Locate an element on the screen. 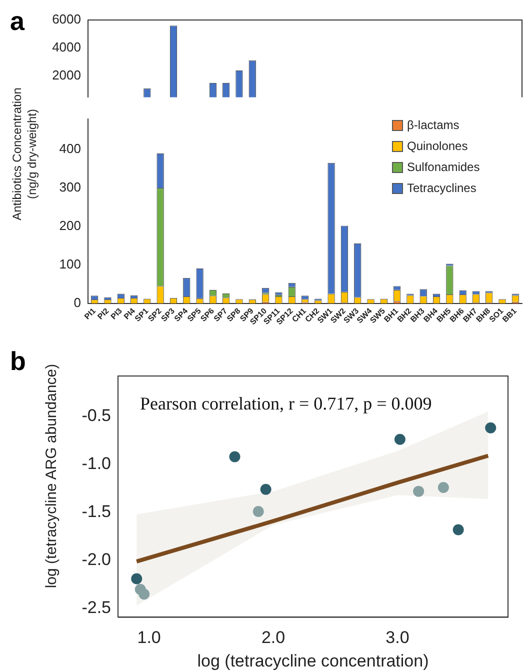 The height and width of the screenshot is (672, 528). y-tick-label: 2000 is located at coordinates (66, 75).